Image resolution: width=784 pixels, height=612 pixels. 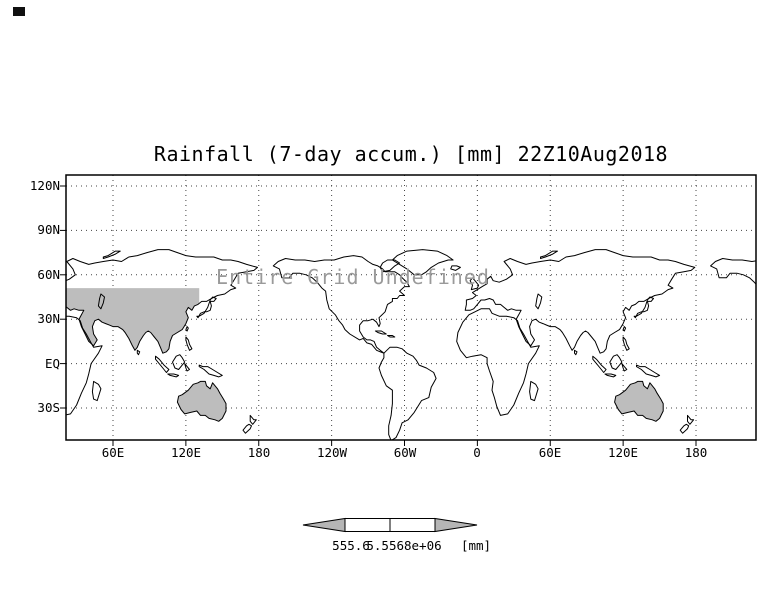 I want to click on colorbar-left-arrow, so click(x=324, y=525).